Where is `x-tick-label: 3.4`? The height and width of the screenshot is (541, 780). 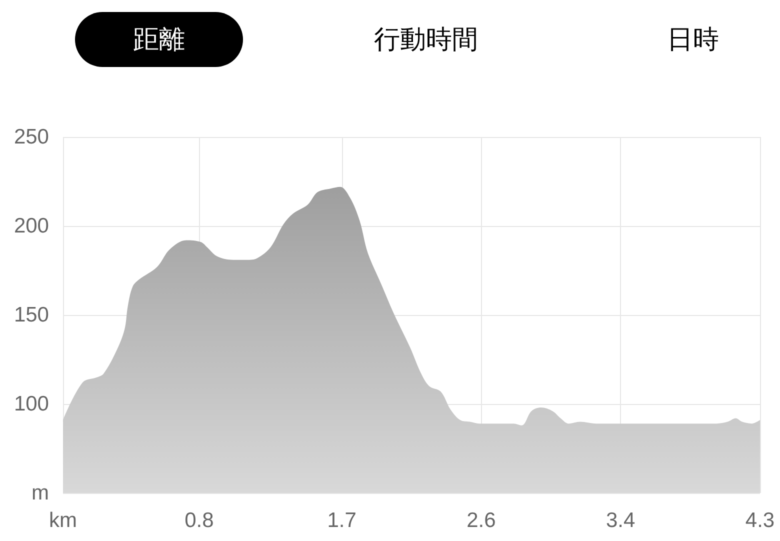
x-tick-label: 3.4 is located at coordinates (621, 520).